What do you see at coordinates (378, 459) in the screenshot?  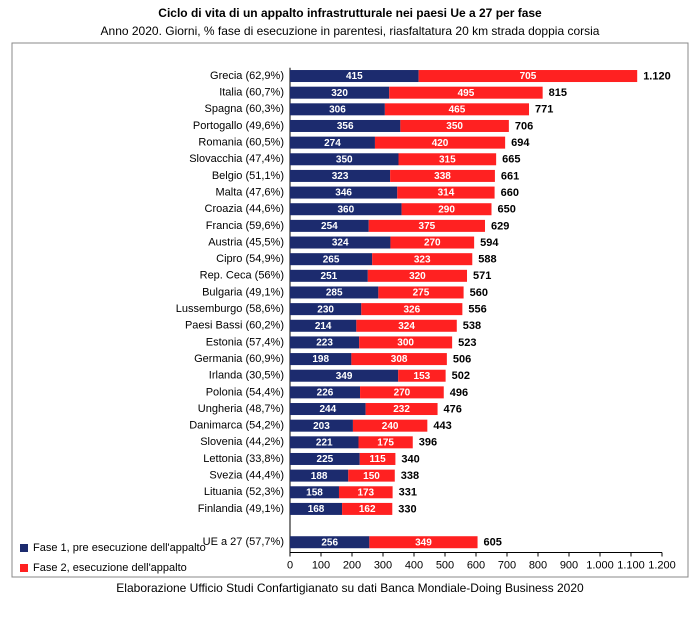 I see `value-label: 115` at bounding box center [378, 459].